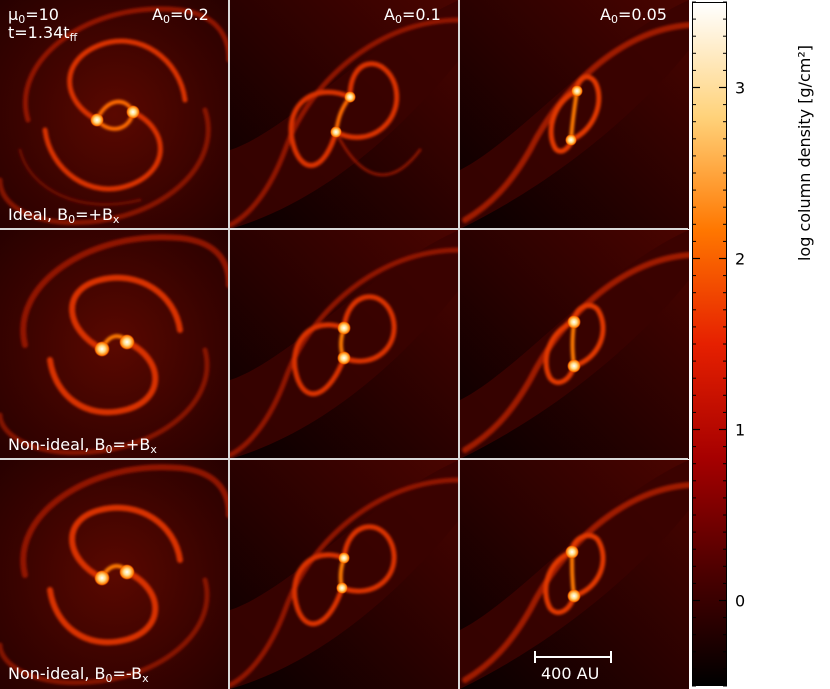 The width and height of the screenshot is (830, 689). Describe the element at coordinates (633, 15) in the screenshot. I see `amplitude-label: A0=0.05` at that location.